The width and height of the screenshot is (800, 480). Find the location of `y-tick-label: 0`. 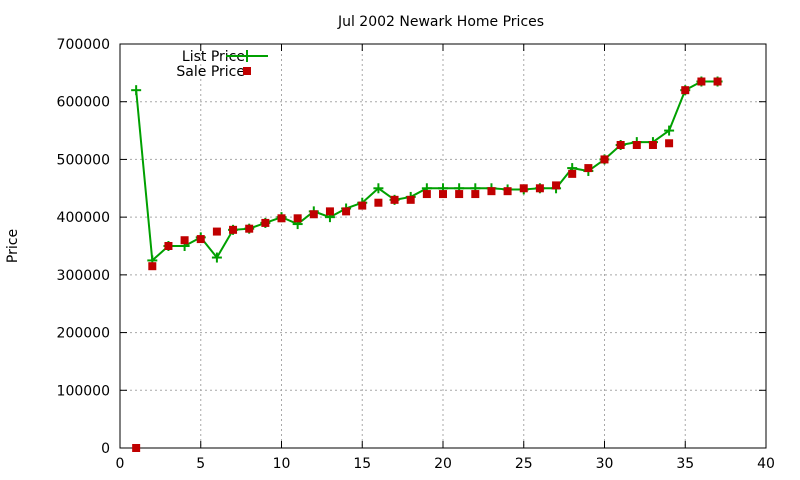

y-tick-label: 0 is located at coordinates (105, 449).